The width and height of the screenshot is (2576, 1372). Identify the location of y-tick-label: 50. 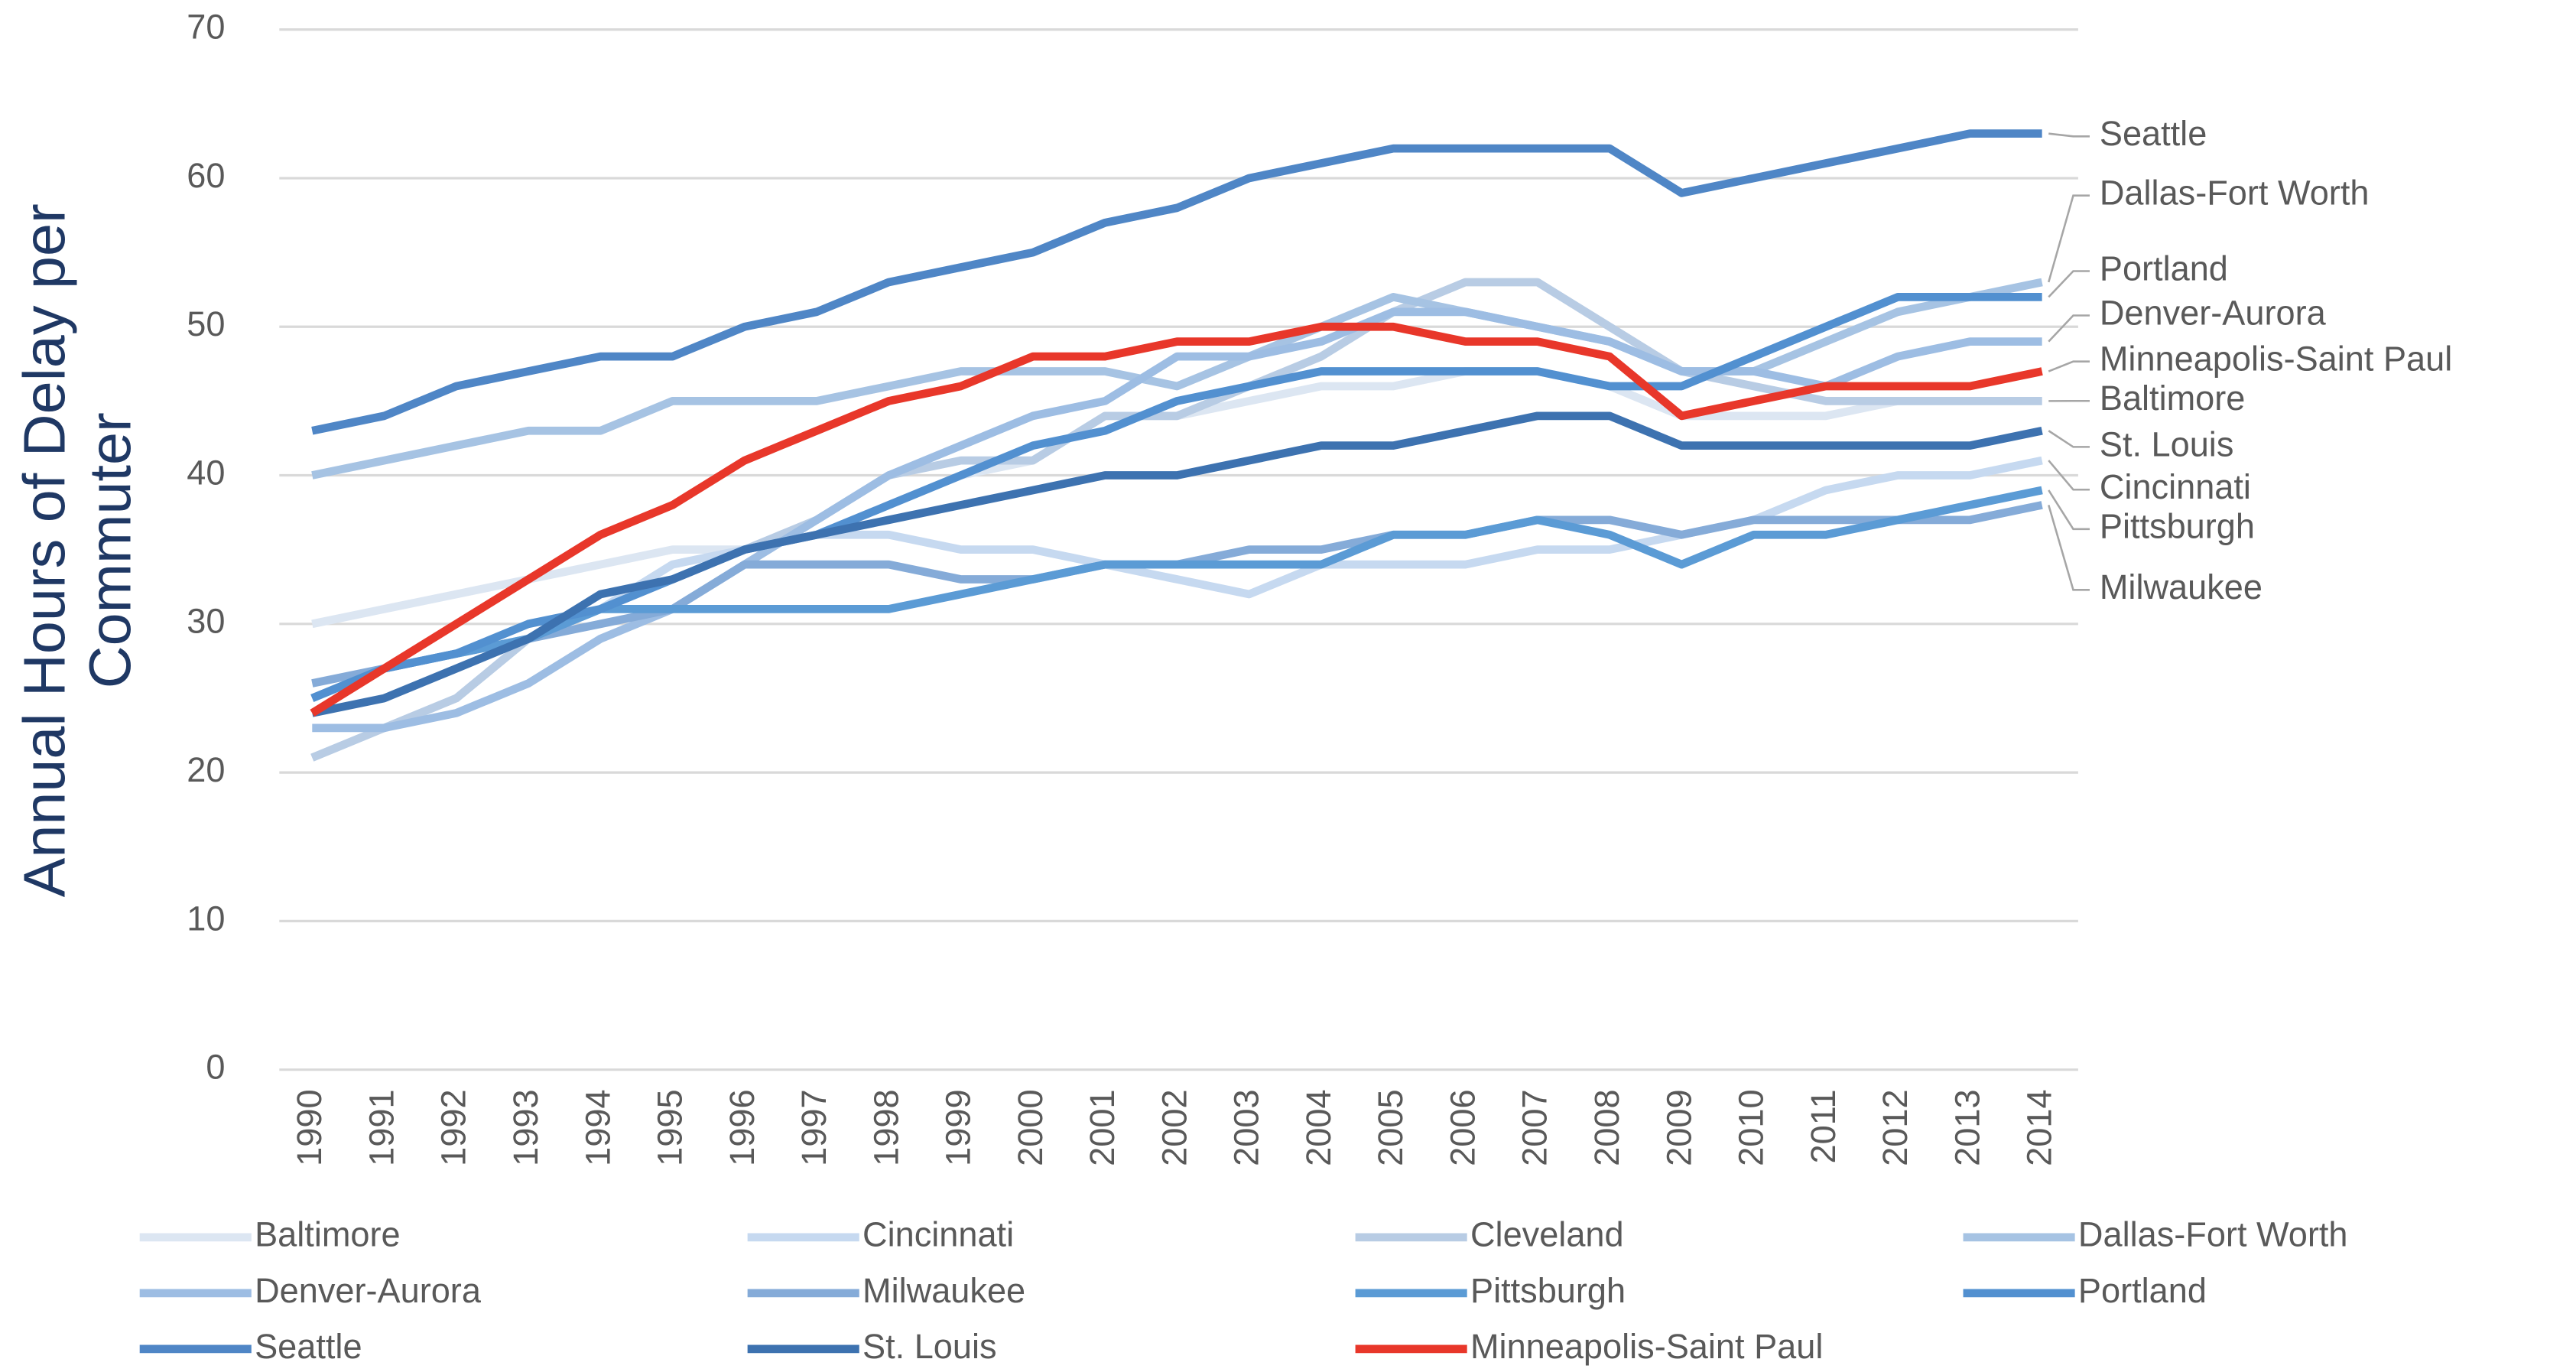
(206, 323).